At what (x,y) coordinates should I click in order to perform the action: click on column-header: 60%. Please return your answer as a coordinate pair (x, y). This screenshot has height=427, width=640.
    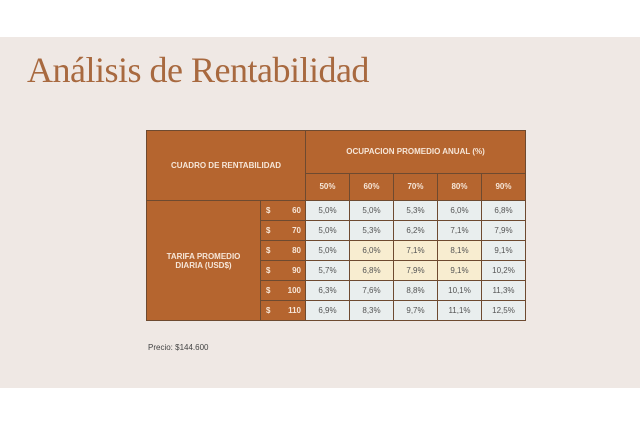
    Looking at the image, I should click on (371, 187).